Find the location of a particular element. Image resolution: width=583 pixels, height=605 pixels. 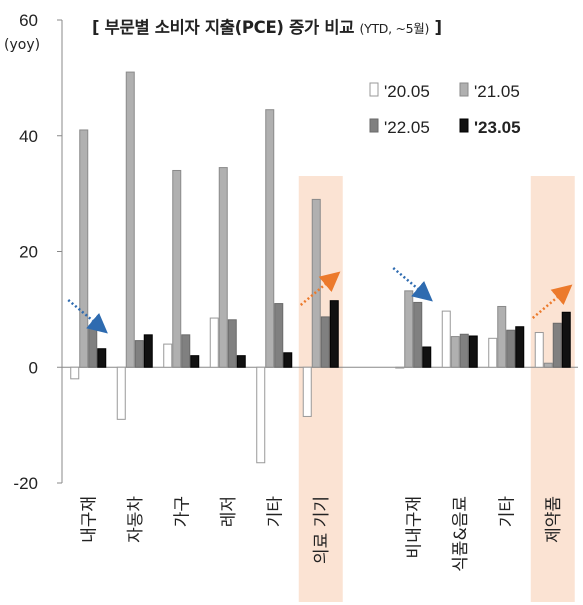

category-label: 의료 기기 is located at coordinates (322, 530).